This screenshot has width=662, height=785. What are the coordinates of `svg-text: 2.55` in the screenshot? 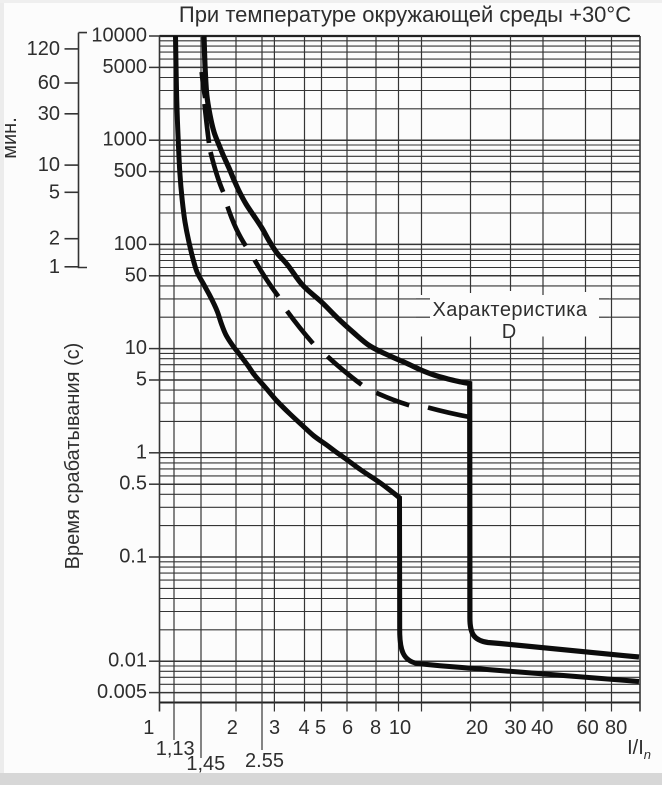 It's located at (264, 761).